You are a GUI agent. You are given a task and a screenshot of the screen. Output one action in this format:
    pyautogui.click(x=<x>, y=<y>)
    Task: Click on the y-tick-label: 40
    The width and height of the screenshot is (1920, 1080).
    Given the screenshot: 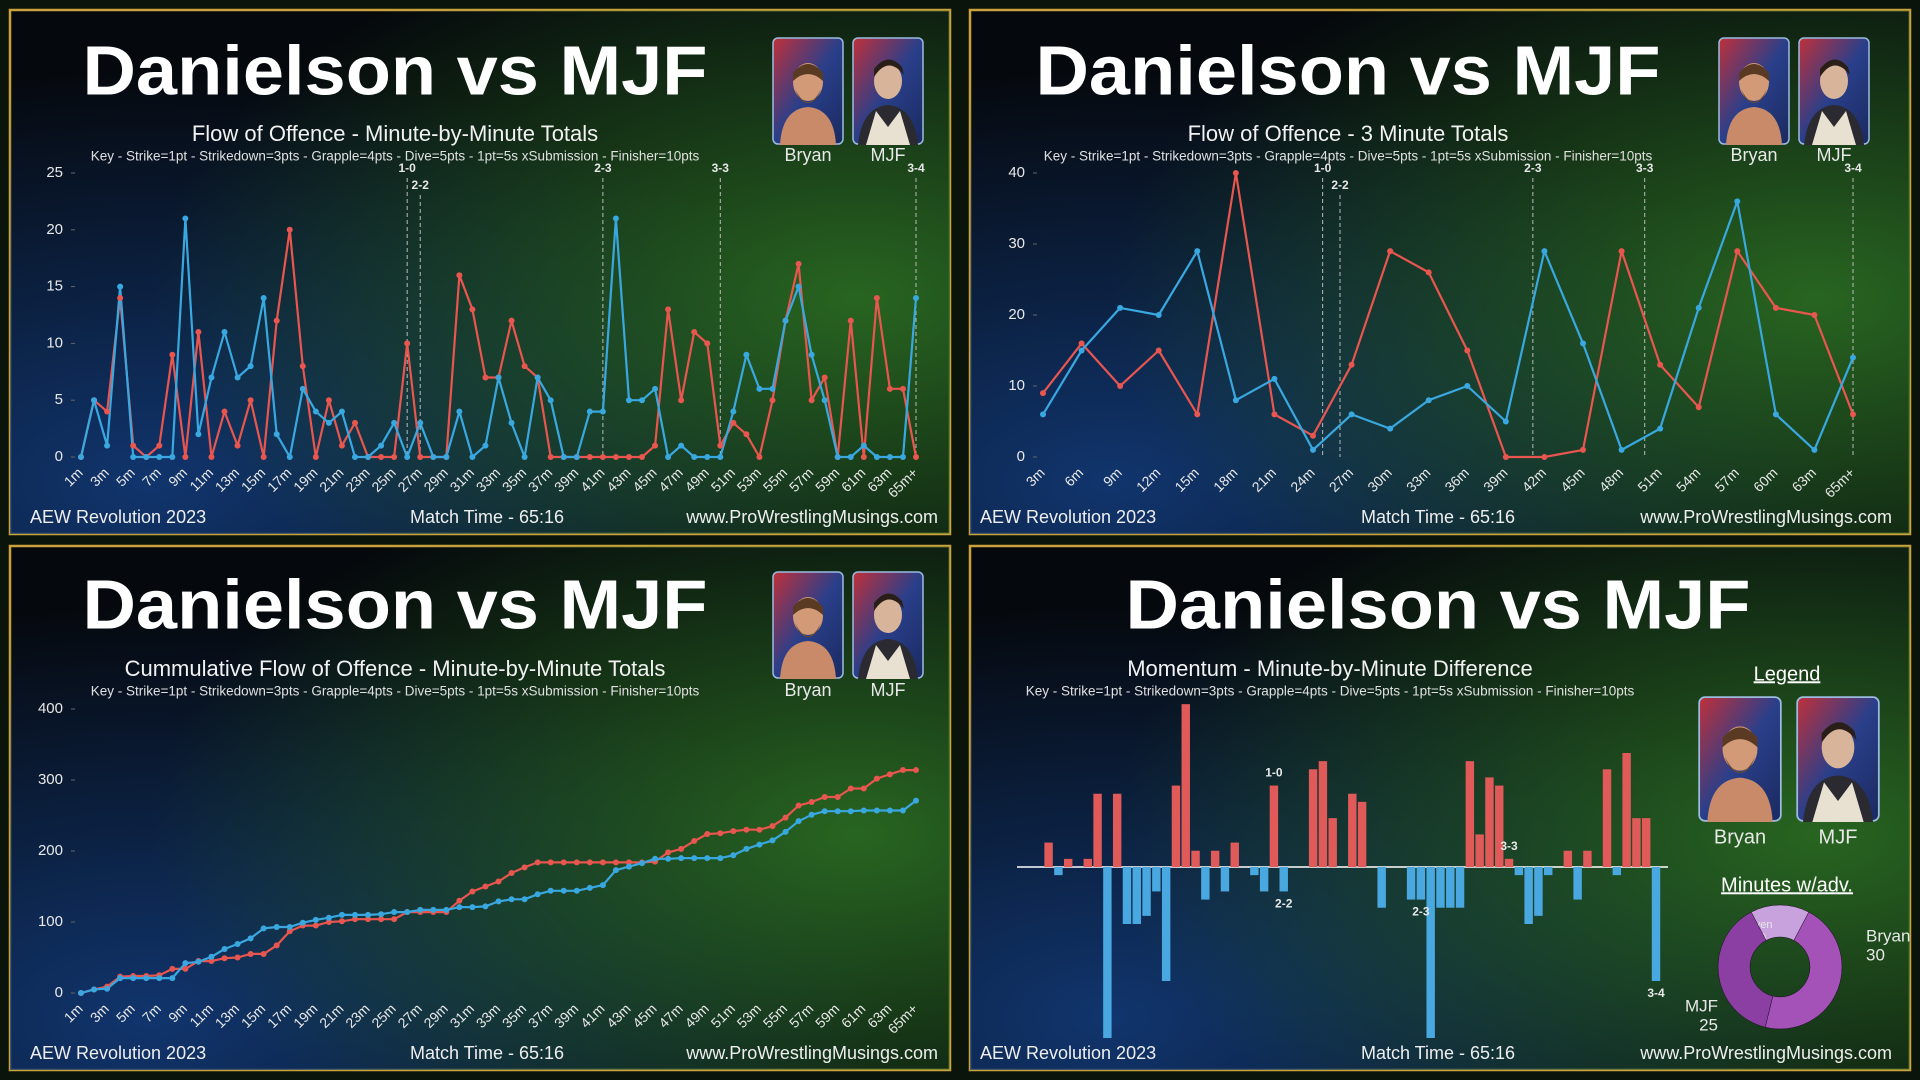 What is the action you would take?
    pyautogui.click(x=1016, y=172)
    